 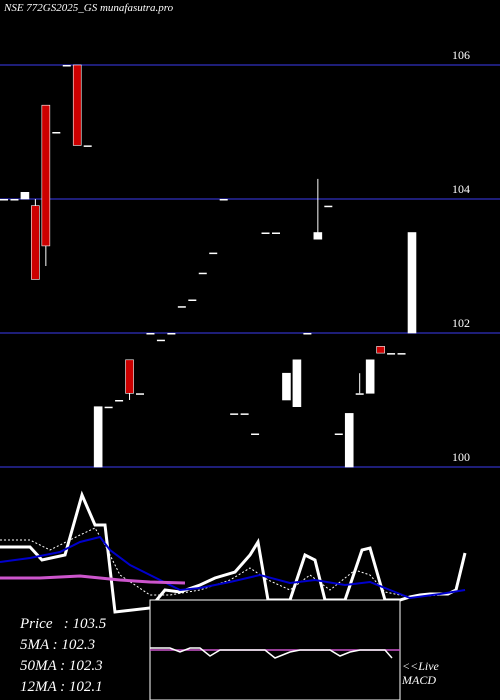 What do you see at coordinates (63, 624) in the screenshot?
I see `stat-price: Price : 103.5` at bounding box center [63, 624].